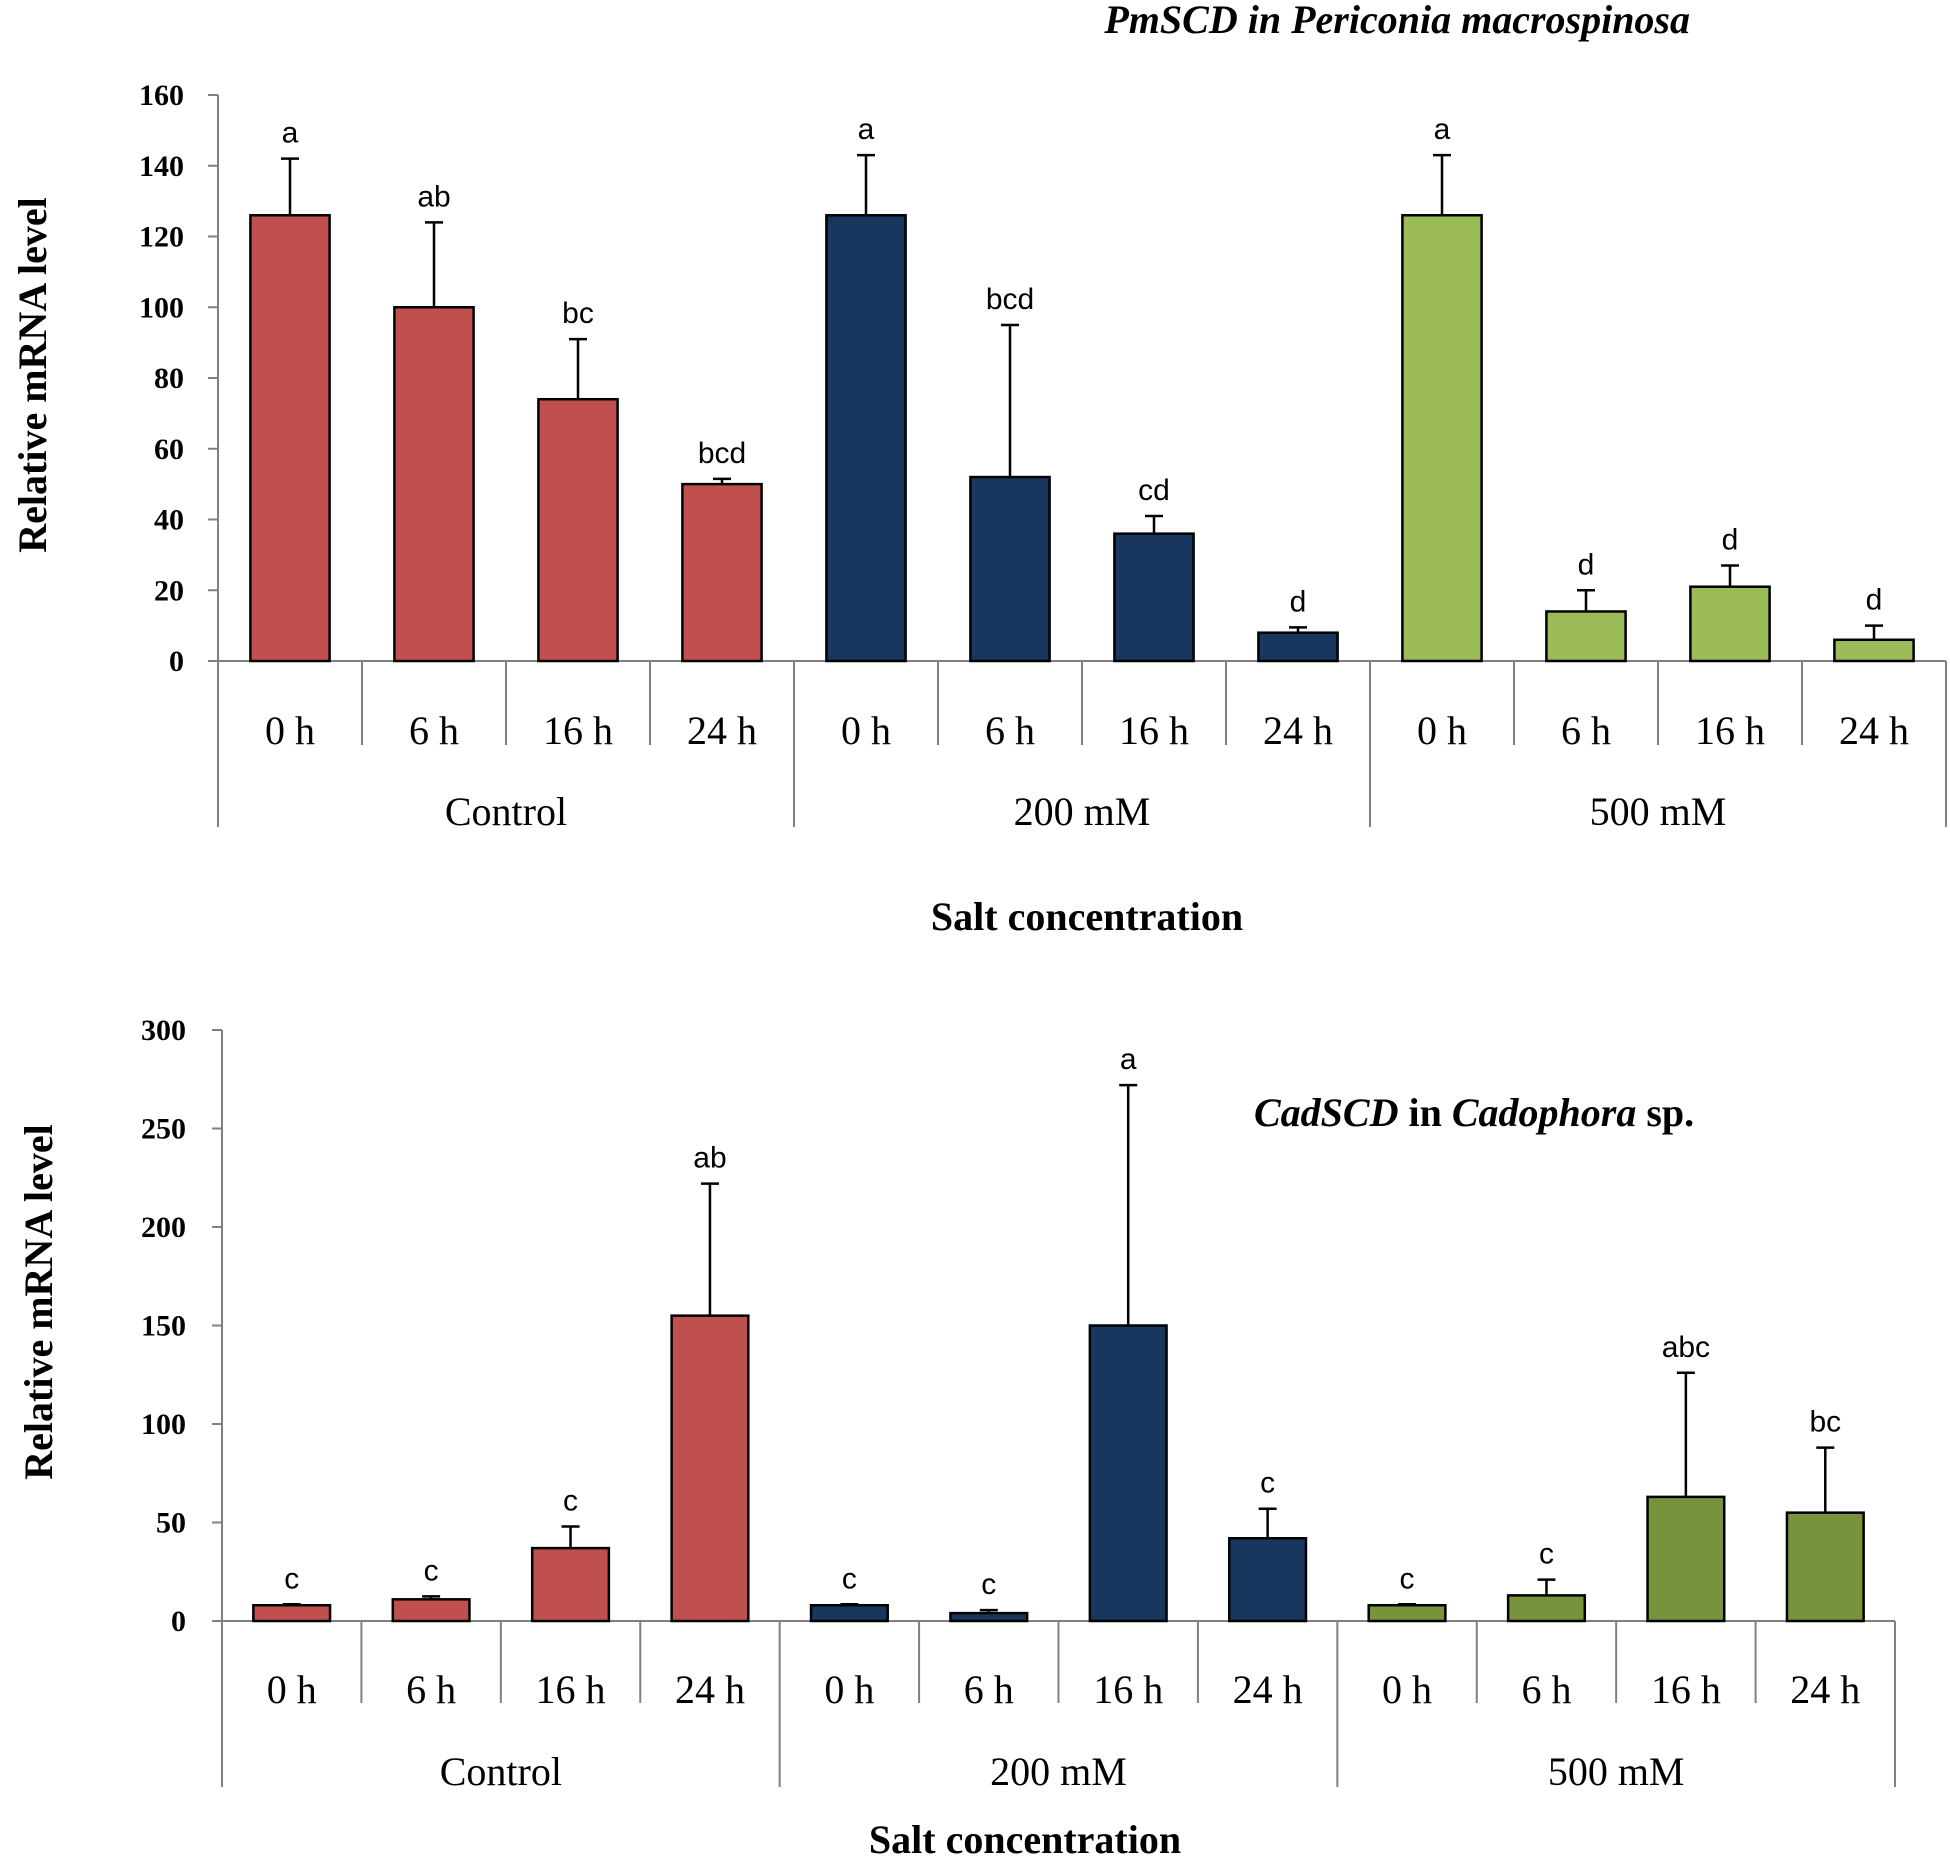 This screenshot has width=1950, height=1859. I want to click on series-control: c 0 h c 6 h c 16 h ab 24 h Control, so click(501, 1468).